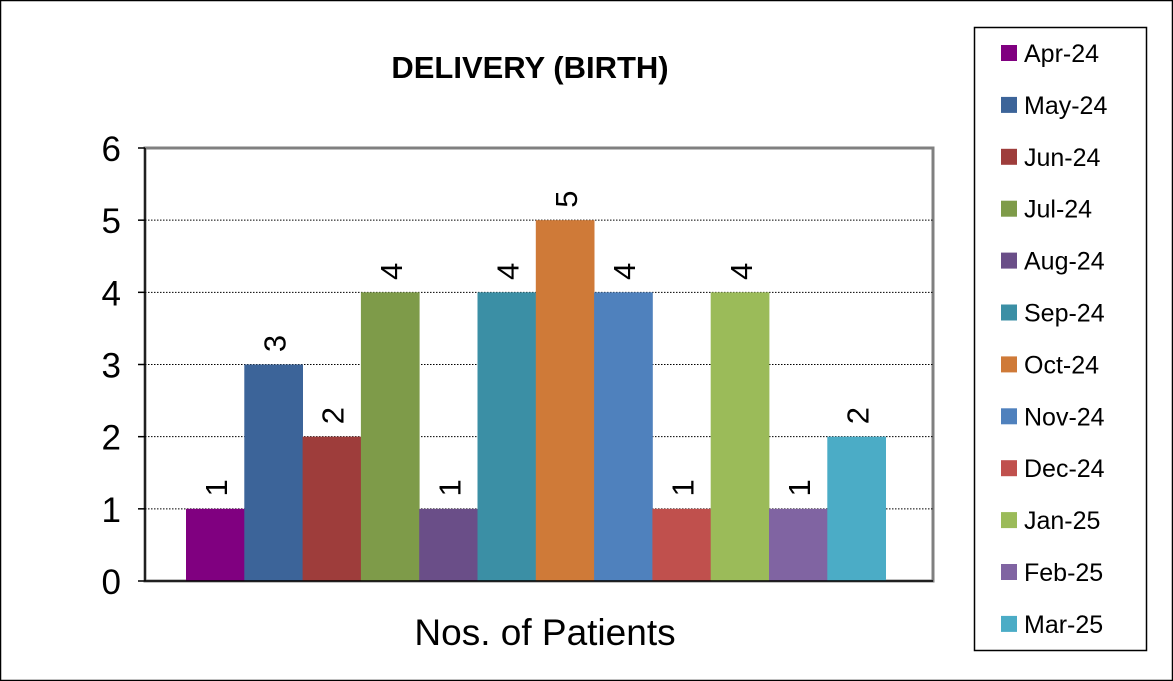 This screenshot has height=681, width=1173. Describe the element at coordinates (529, 67) in the screenshot. I see `chart-title: DELIVERY (BIRTH)` at that location.